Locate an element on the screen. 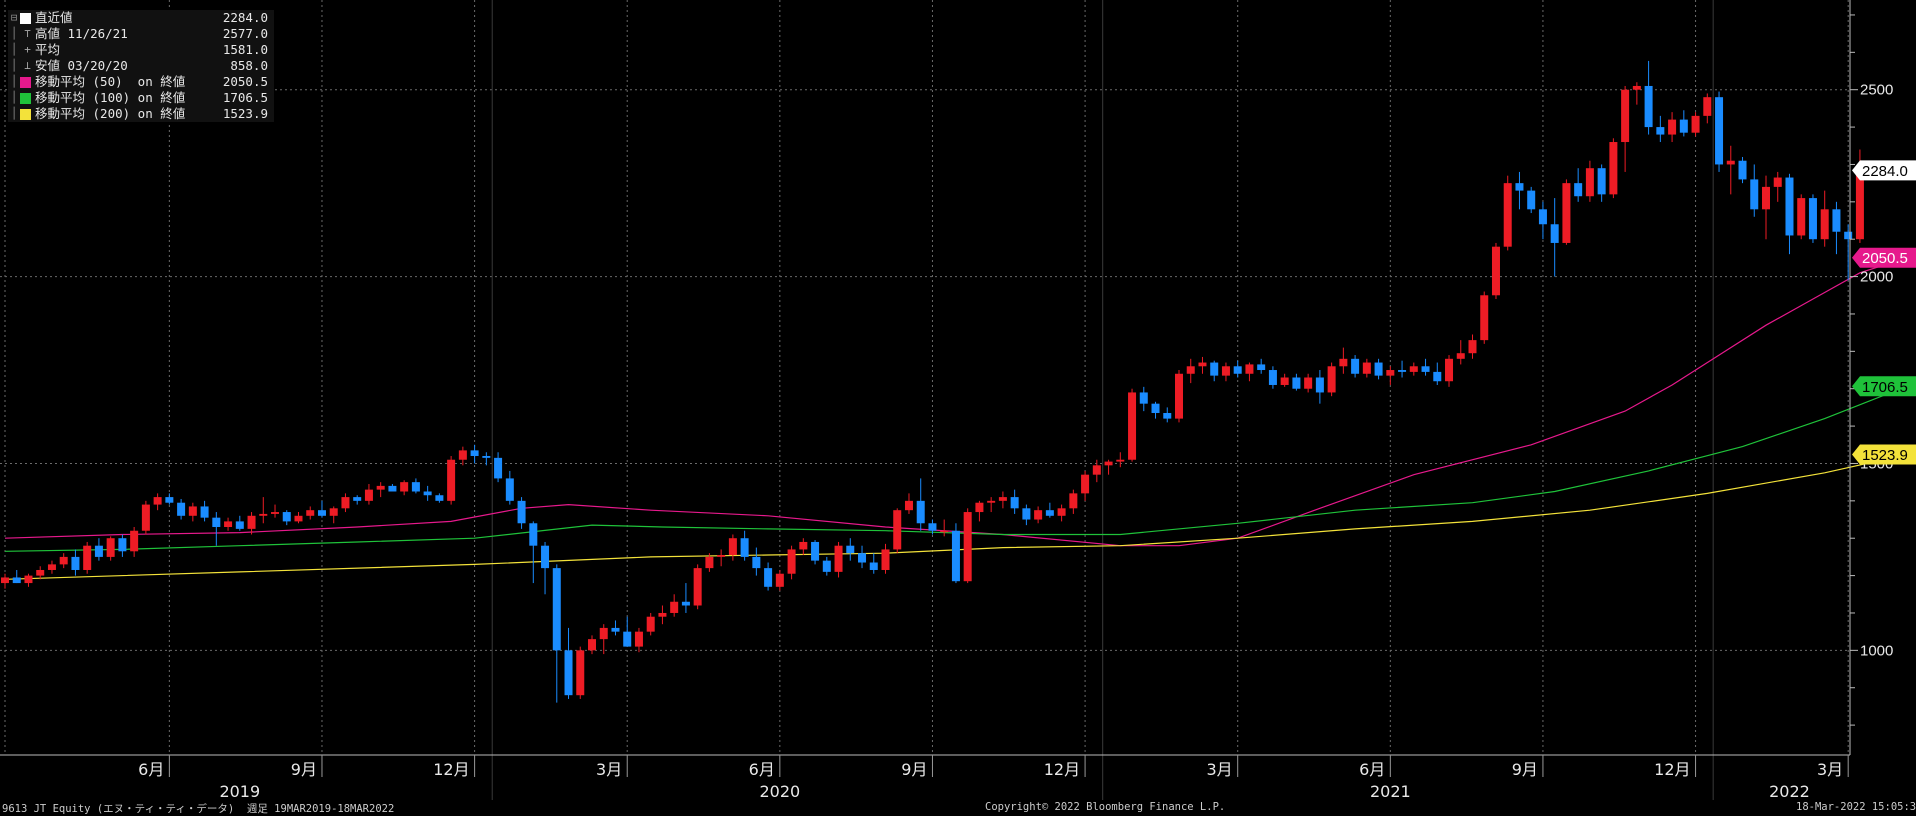 The height and width of the screenshot is (816, 1916). last-value-tag: 2050.5 is located at coordinates (1884, 257).